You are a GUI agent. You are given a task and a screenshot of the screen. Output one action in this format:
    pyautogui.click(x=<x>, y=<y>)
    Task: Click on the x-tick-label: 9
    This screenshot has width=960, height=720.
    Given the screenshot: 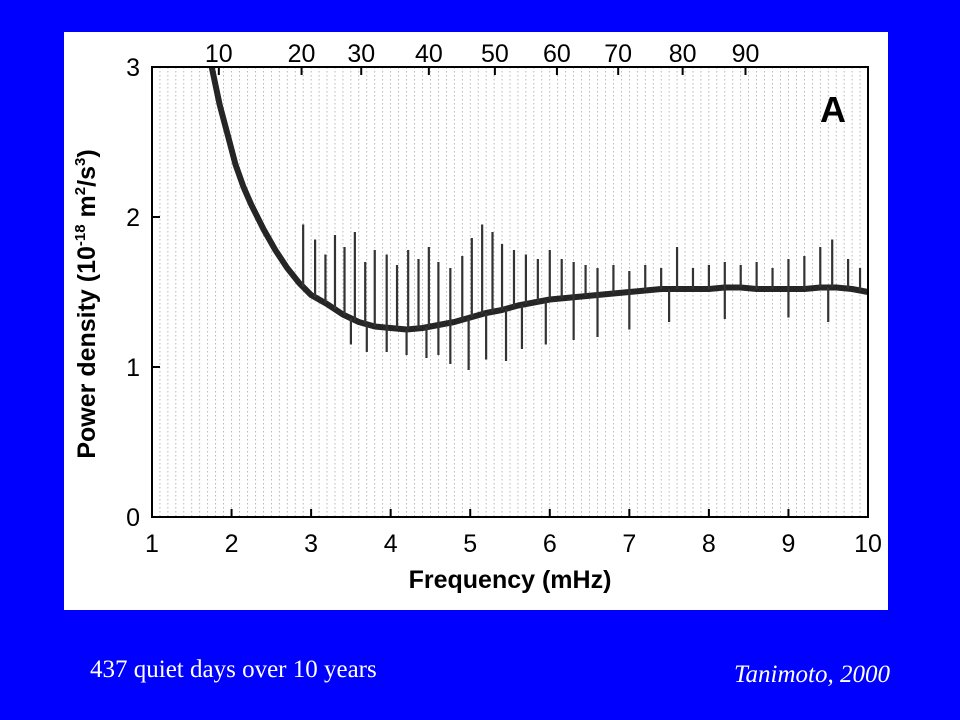 What is the action you would take?
    pyautogui.click(x=788, y=544)
    